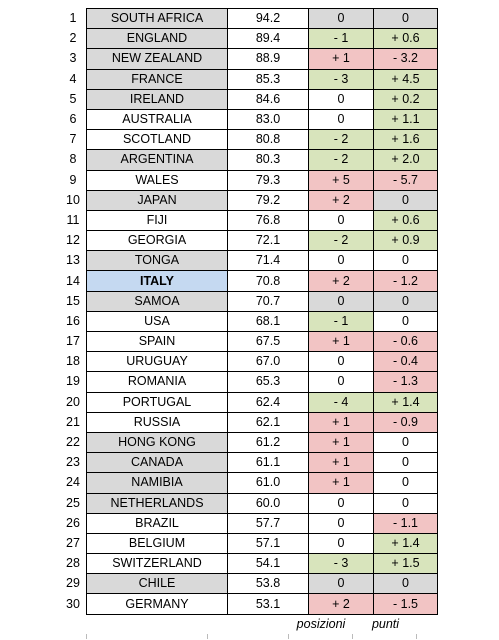  What do you see at coordinates (268, 382) in the screenshot?
I see `points-cell: 65.3` at bounding box center [268, 382].